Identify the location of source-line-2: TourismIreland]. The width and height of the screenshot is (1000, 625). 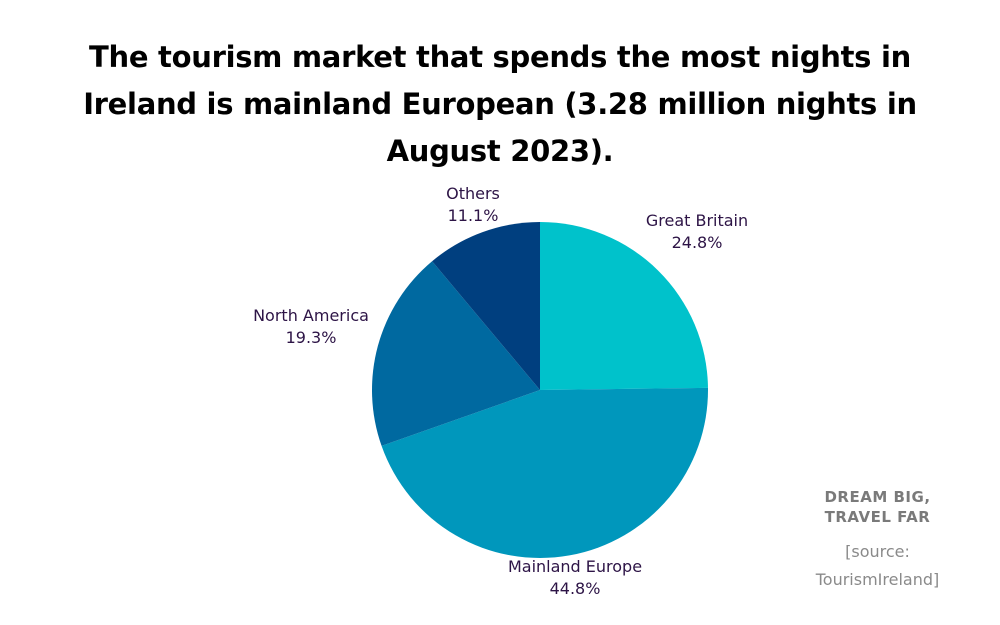
(877, 579).